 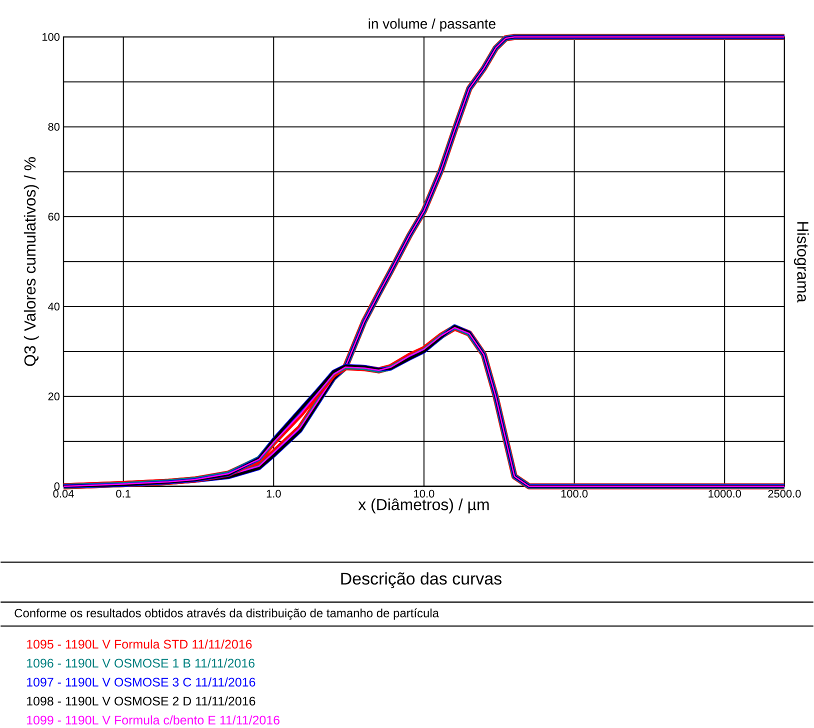 What do you see at coordinates (54, 396) in the screenshot?
I see `y-tick-label: 20` at bounding box center [54, 396].